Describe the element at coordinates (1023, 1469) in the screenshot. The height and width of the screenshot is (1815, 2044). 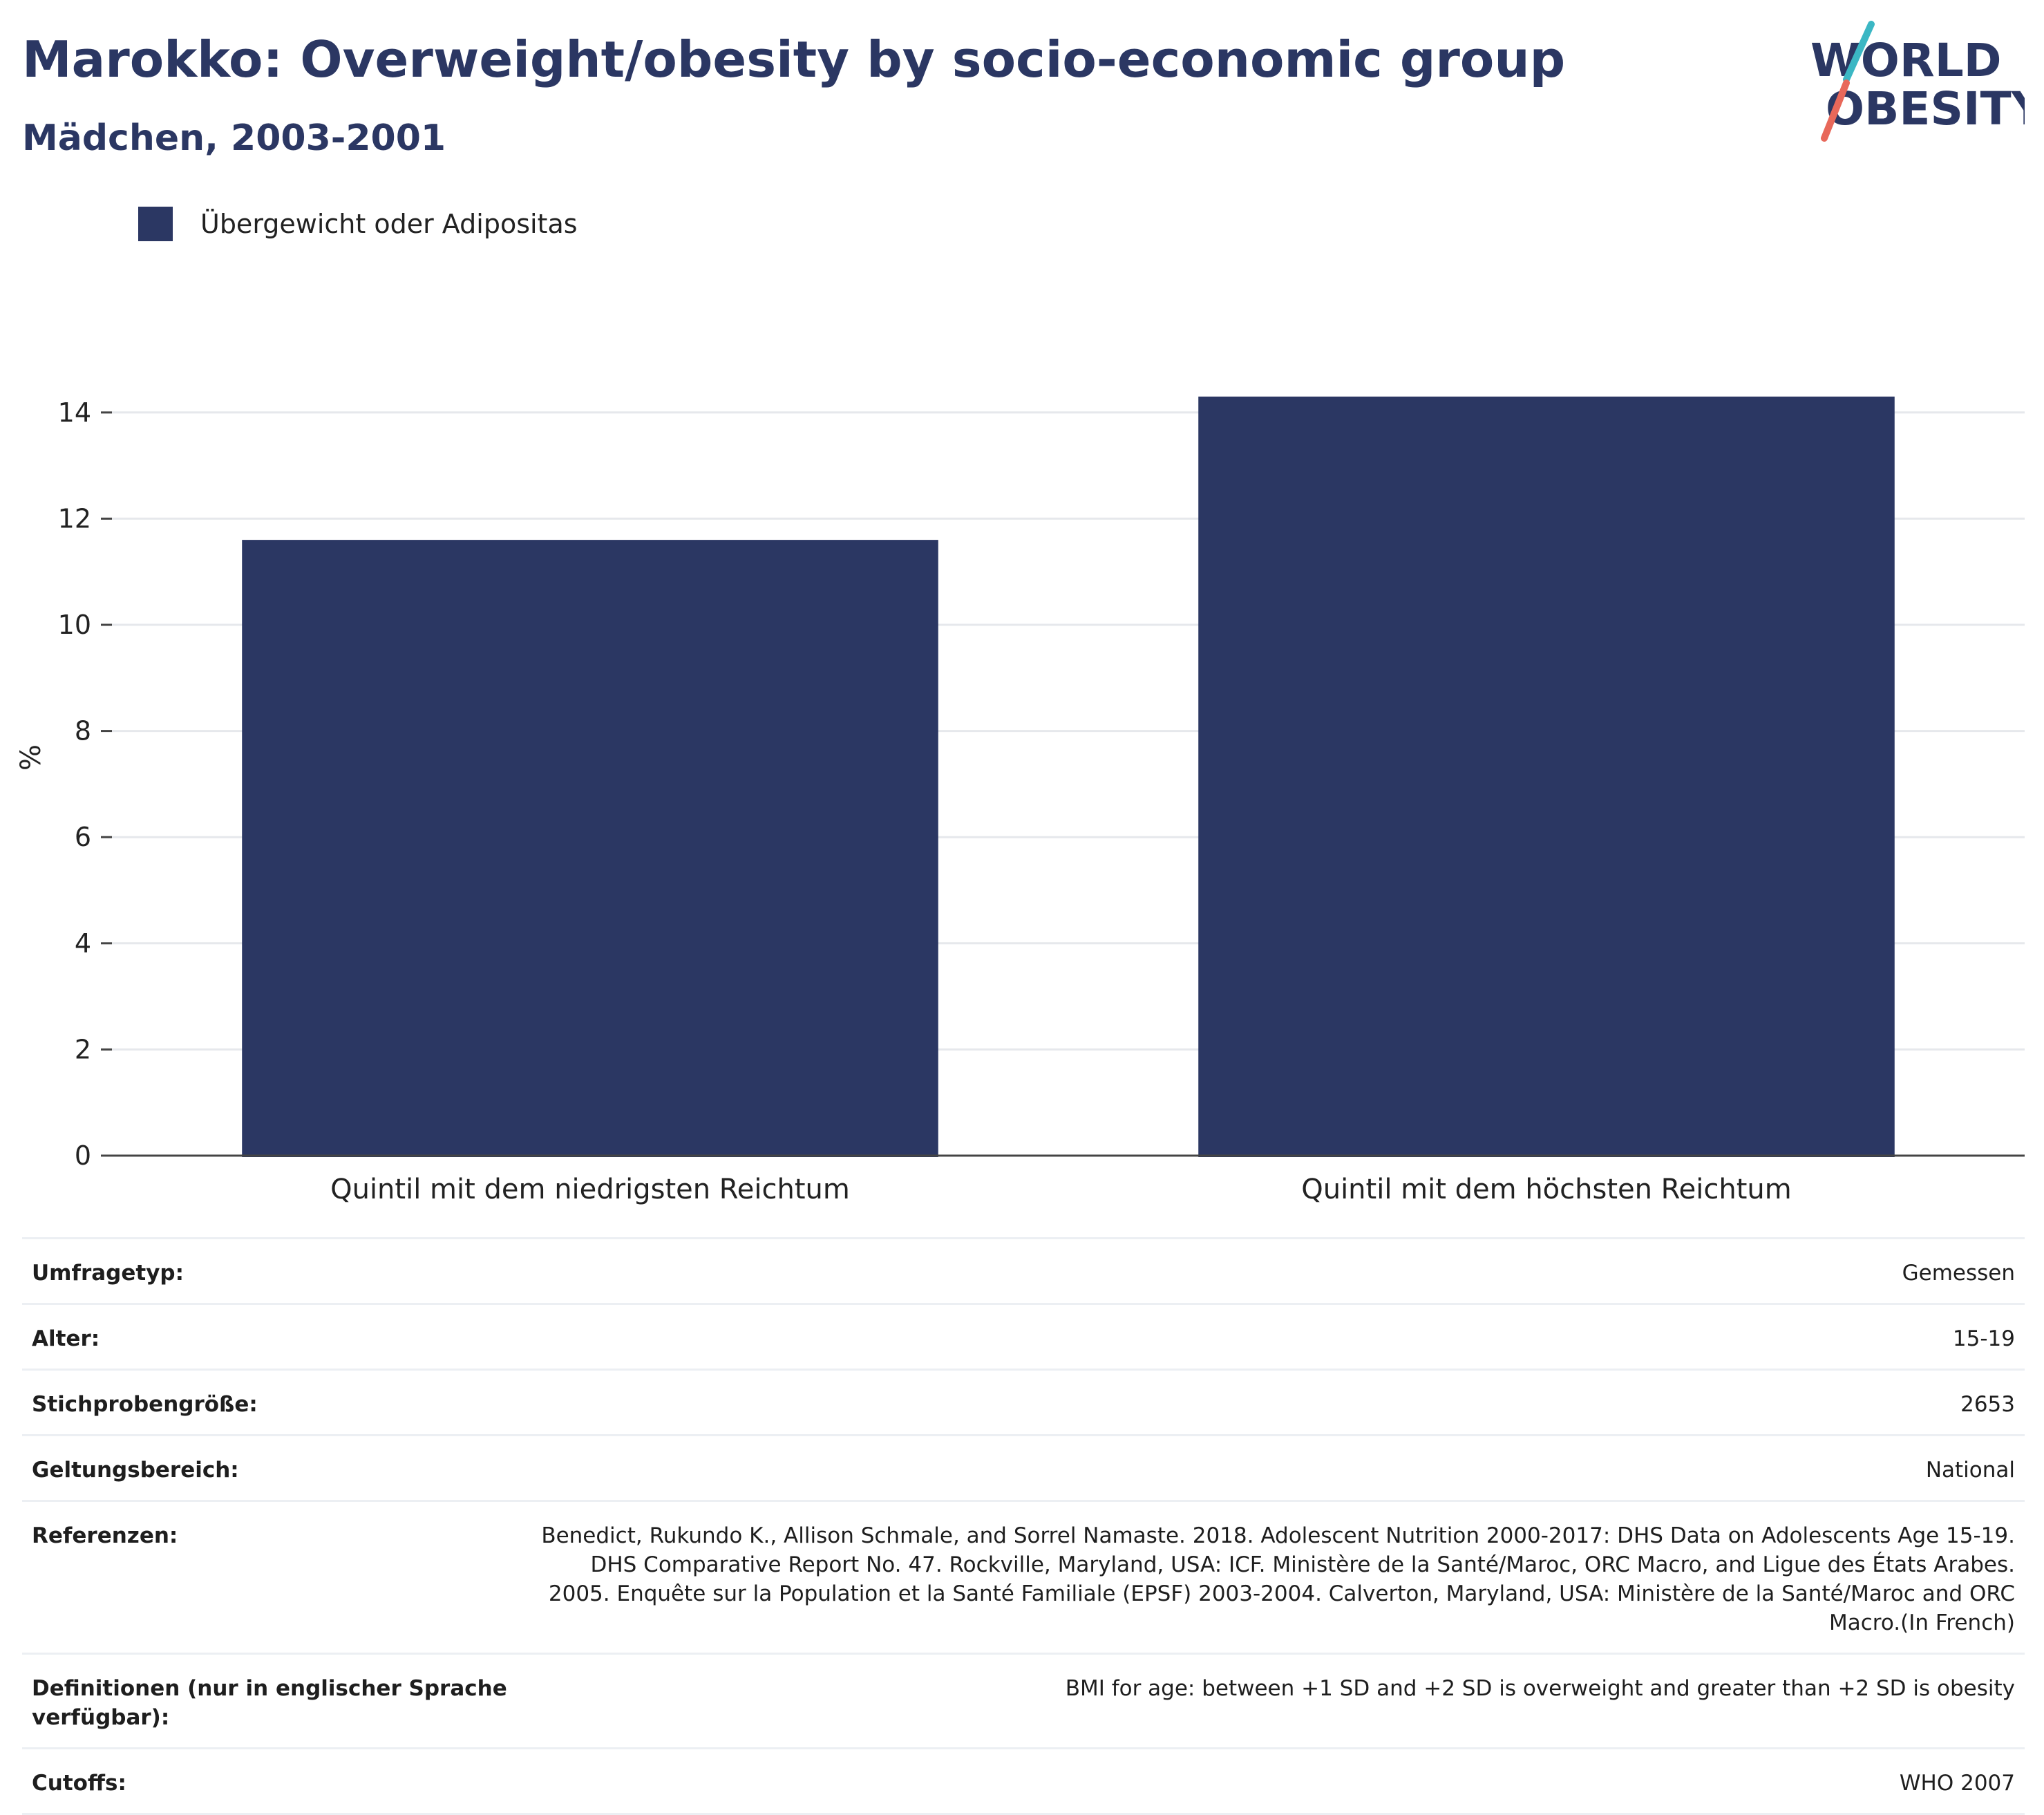
I see `metadata-row: Geltungsbereich: National` at that location.